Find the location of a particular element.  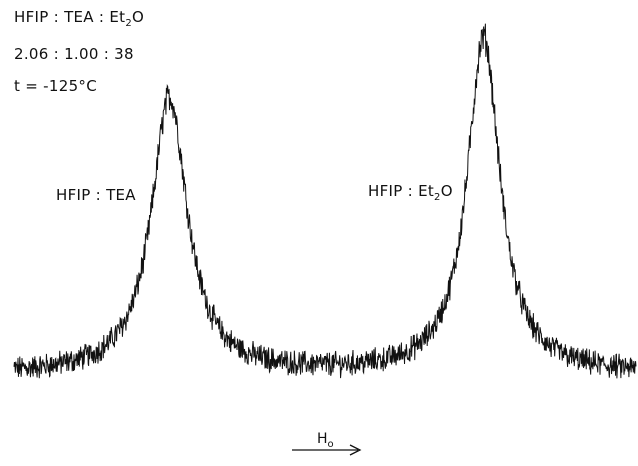

field-arrow is located at coordinates (327, 450).